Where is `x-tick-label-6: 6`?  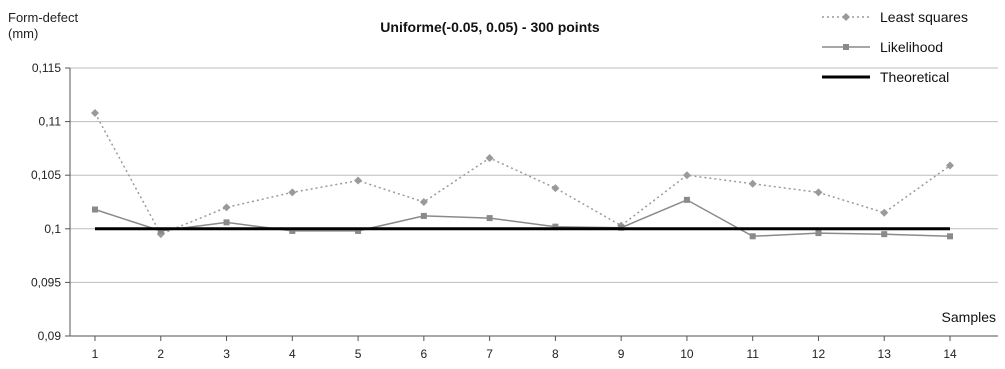
x-tick-label-6: 6 is located at coordinates (424, 354).